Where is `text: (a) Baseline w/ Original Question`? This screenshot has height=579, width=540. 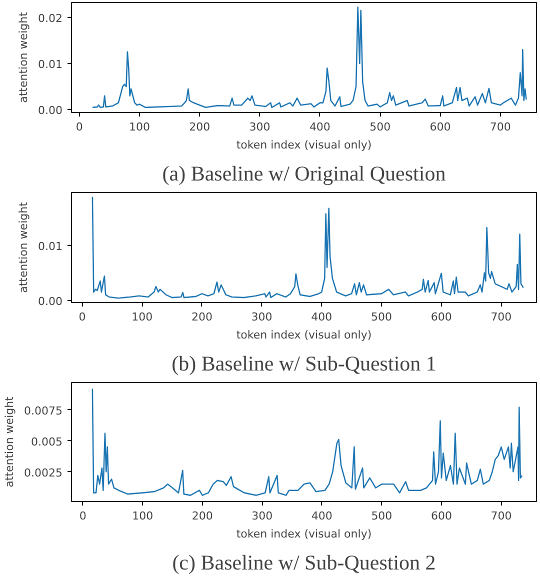
text: (a) Baseline w/ Original Question is located at coordinates (304, 174).